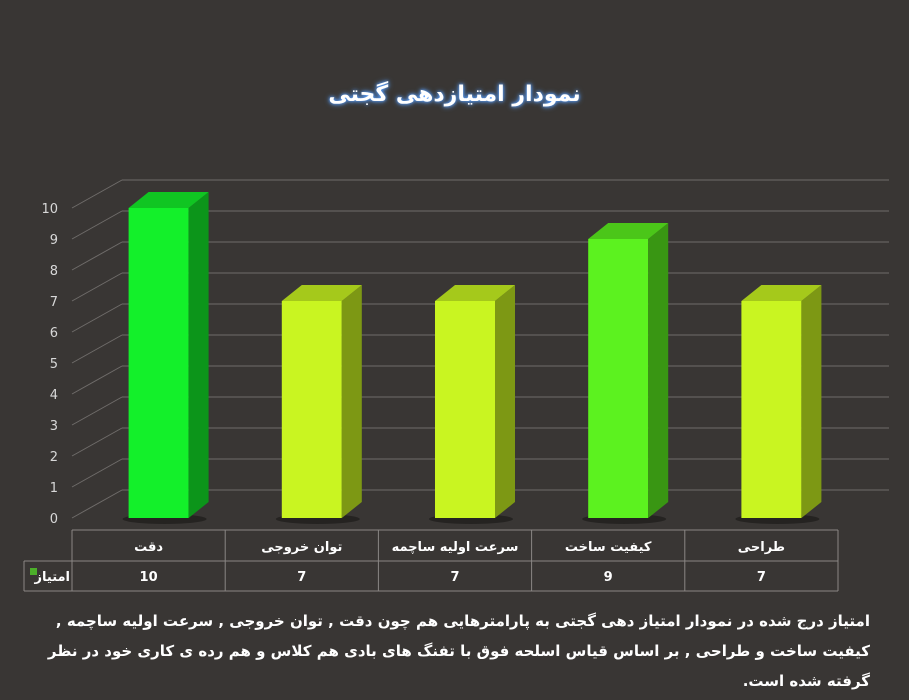  What do you see at coordinates (761, 547) in the screenshot?
I see `x-category-label: طراحی` at bounding box center [761, 547].